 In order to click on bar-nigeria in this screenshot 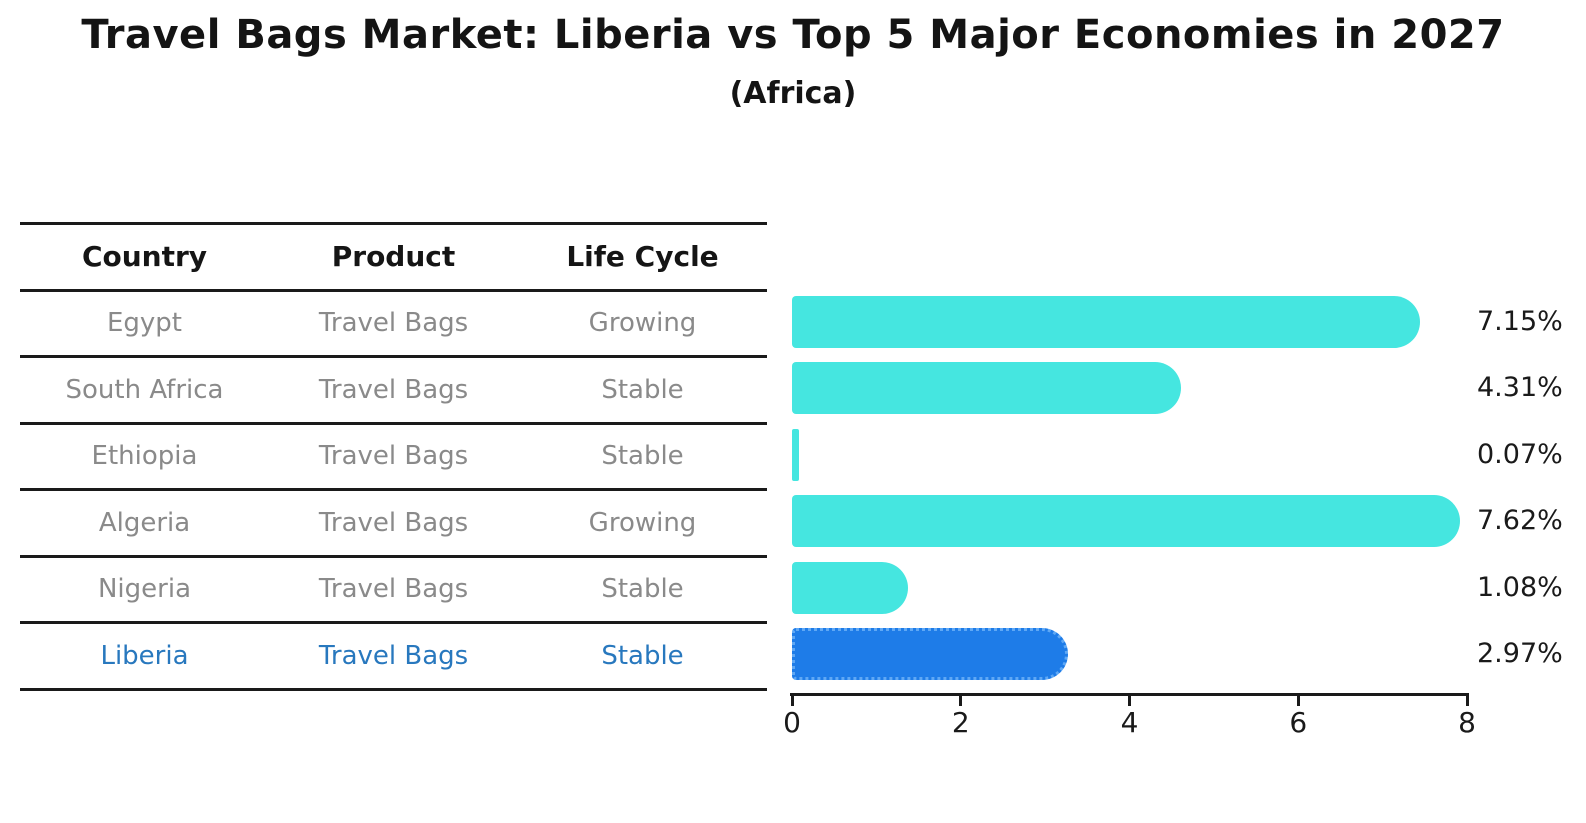, I will do `click(850, 587)`.